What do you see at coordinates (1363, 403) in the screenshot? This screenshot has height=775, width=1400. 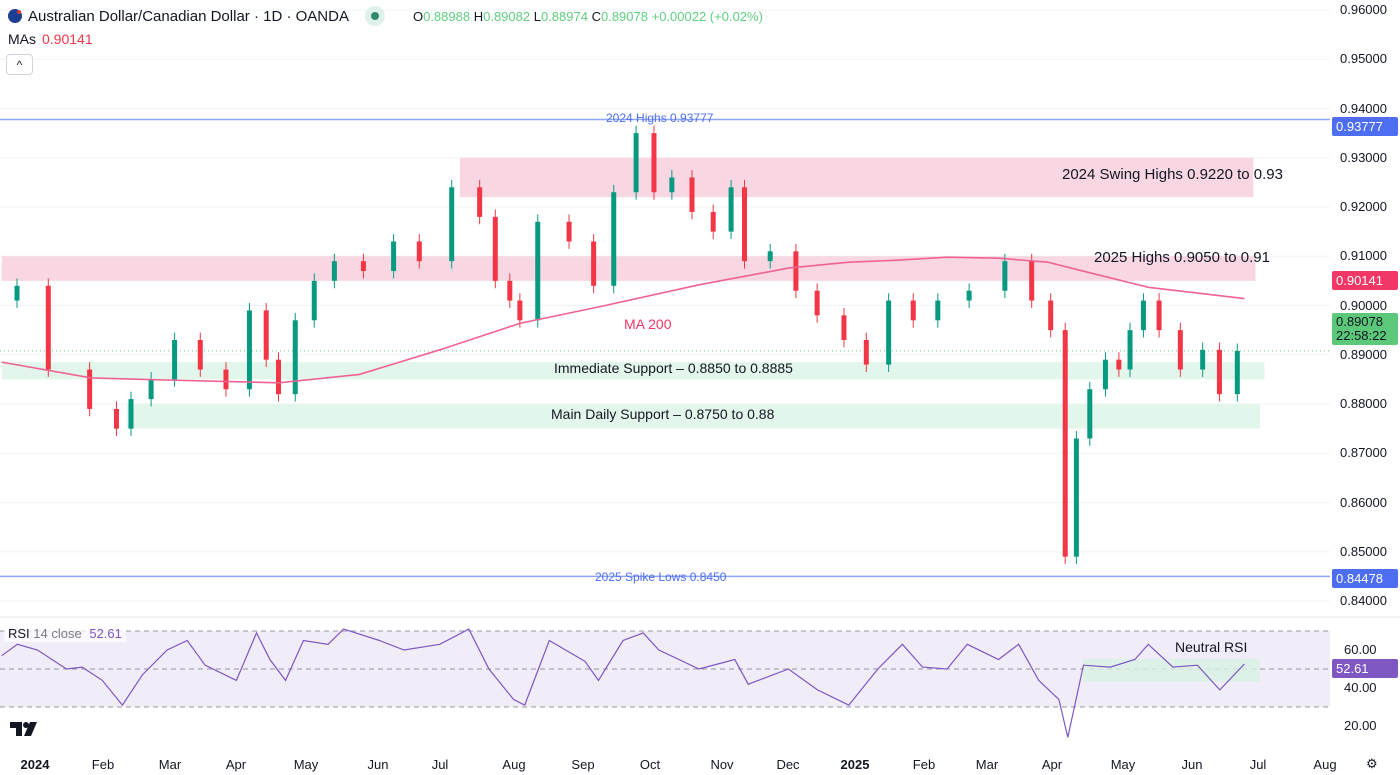 I see `price-tick: 0.88000` at bounding box center [1363, 403].